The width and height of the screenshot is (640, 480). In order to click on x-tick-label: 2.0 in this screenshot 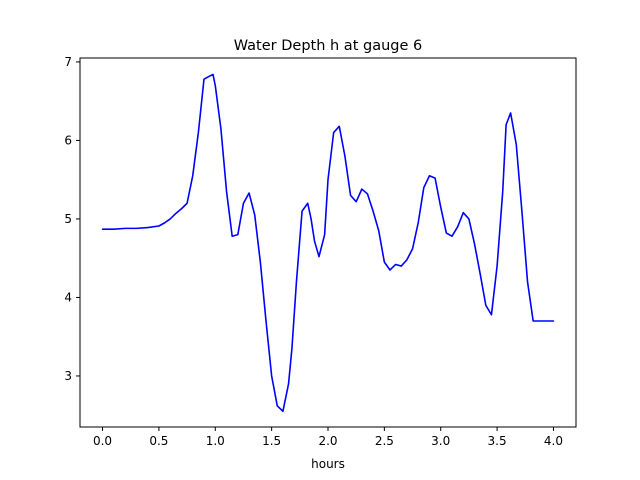, I will do `click(327, 441)`.